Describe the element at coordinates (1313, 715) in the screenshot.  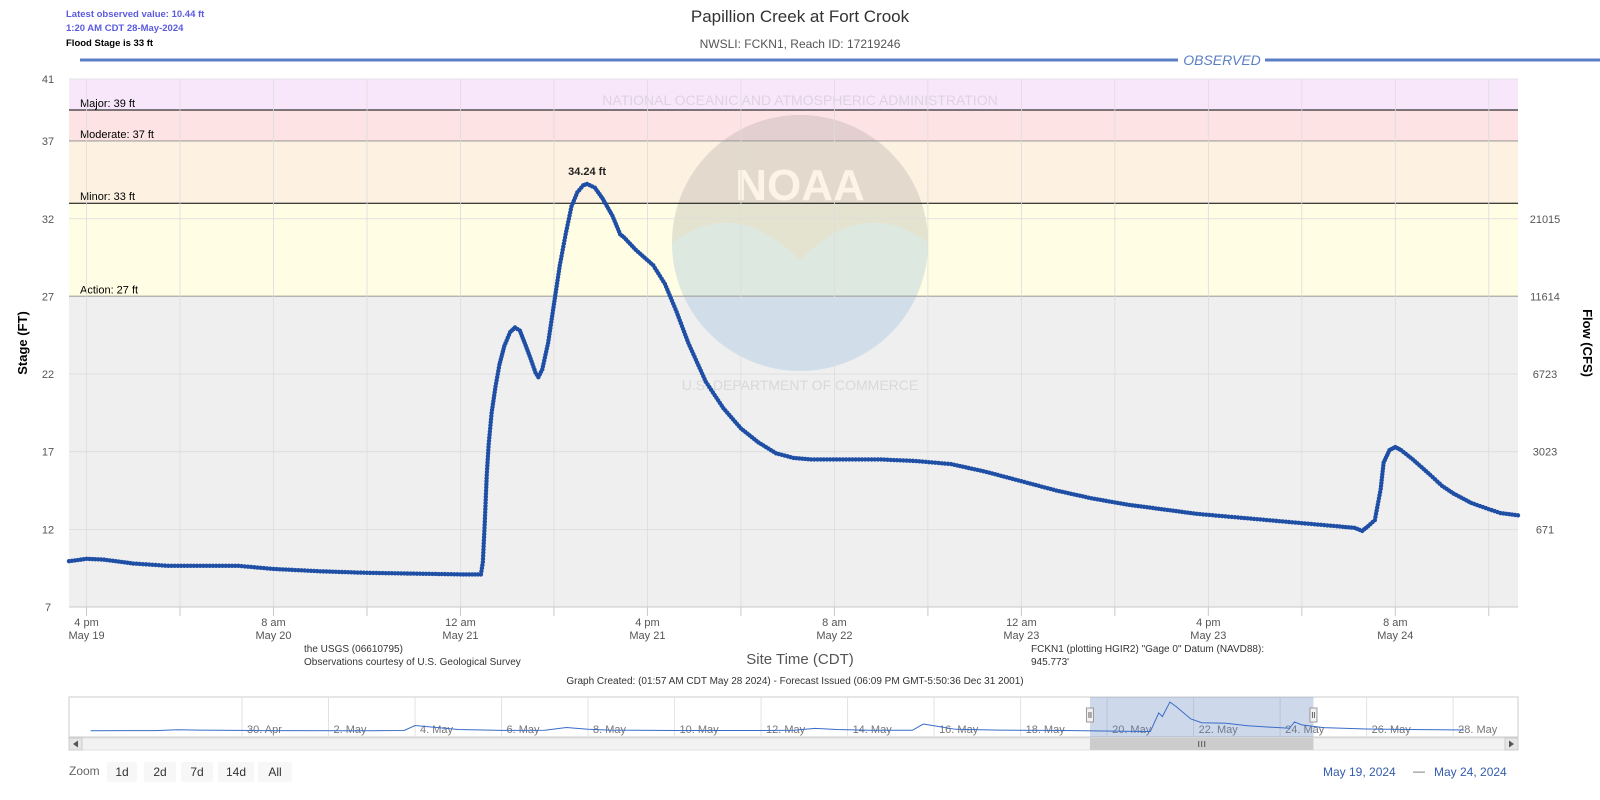
I see `navigator-handle-right` at that location.